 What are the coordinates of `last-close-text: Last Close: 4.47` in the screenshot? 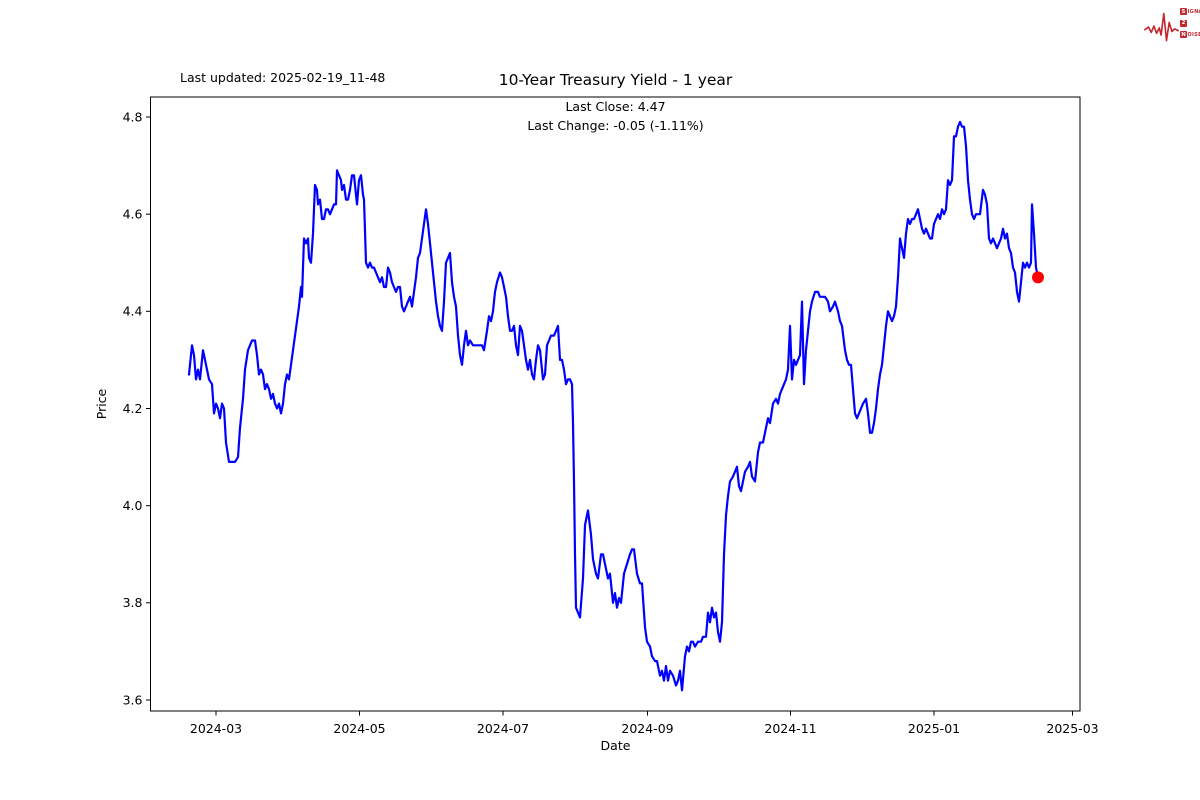 It's located at (615, 106).